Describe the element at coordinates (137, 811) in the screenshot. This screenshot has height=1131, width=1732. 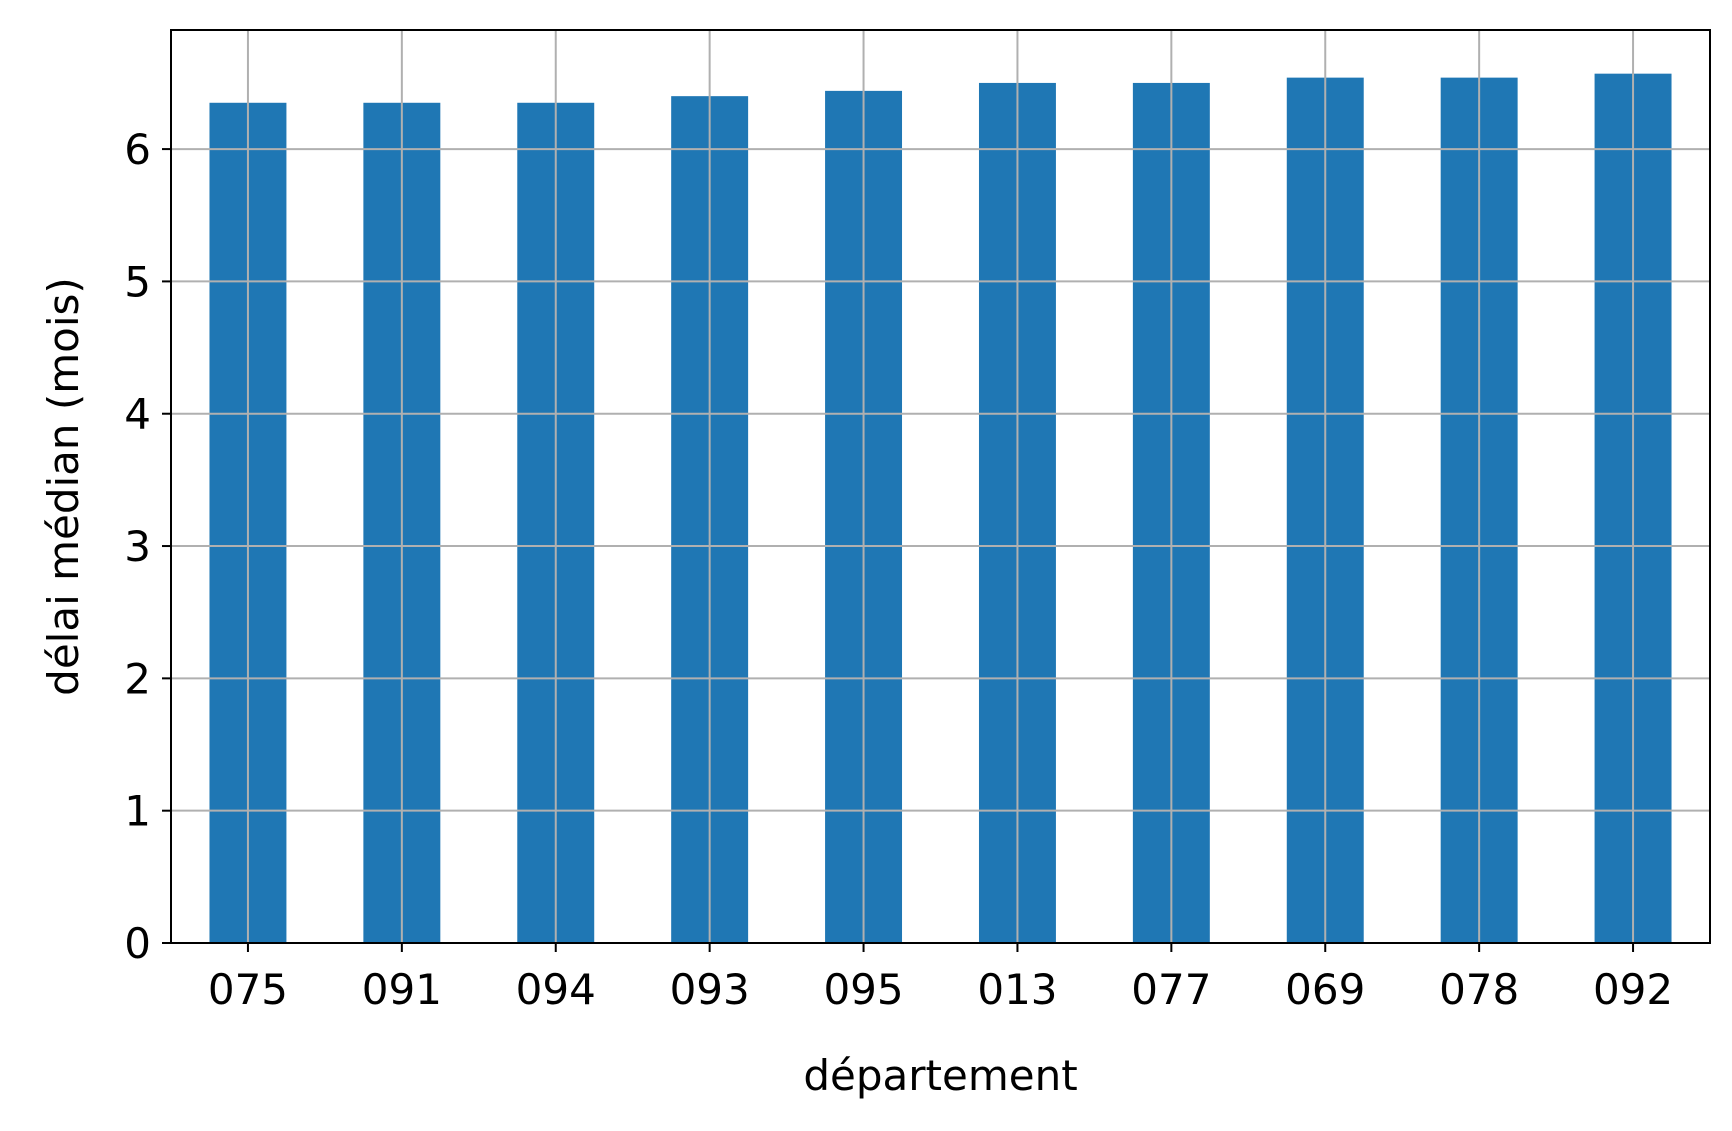
I see `y-tick-label-1: 1` at that location.